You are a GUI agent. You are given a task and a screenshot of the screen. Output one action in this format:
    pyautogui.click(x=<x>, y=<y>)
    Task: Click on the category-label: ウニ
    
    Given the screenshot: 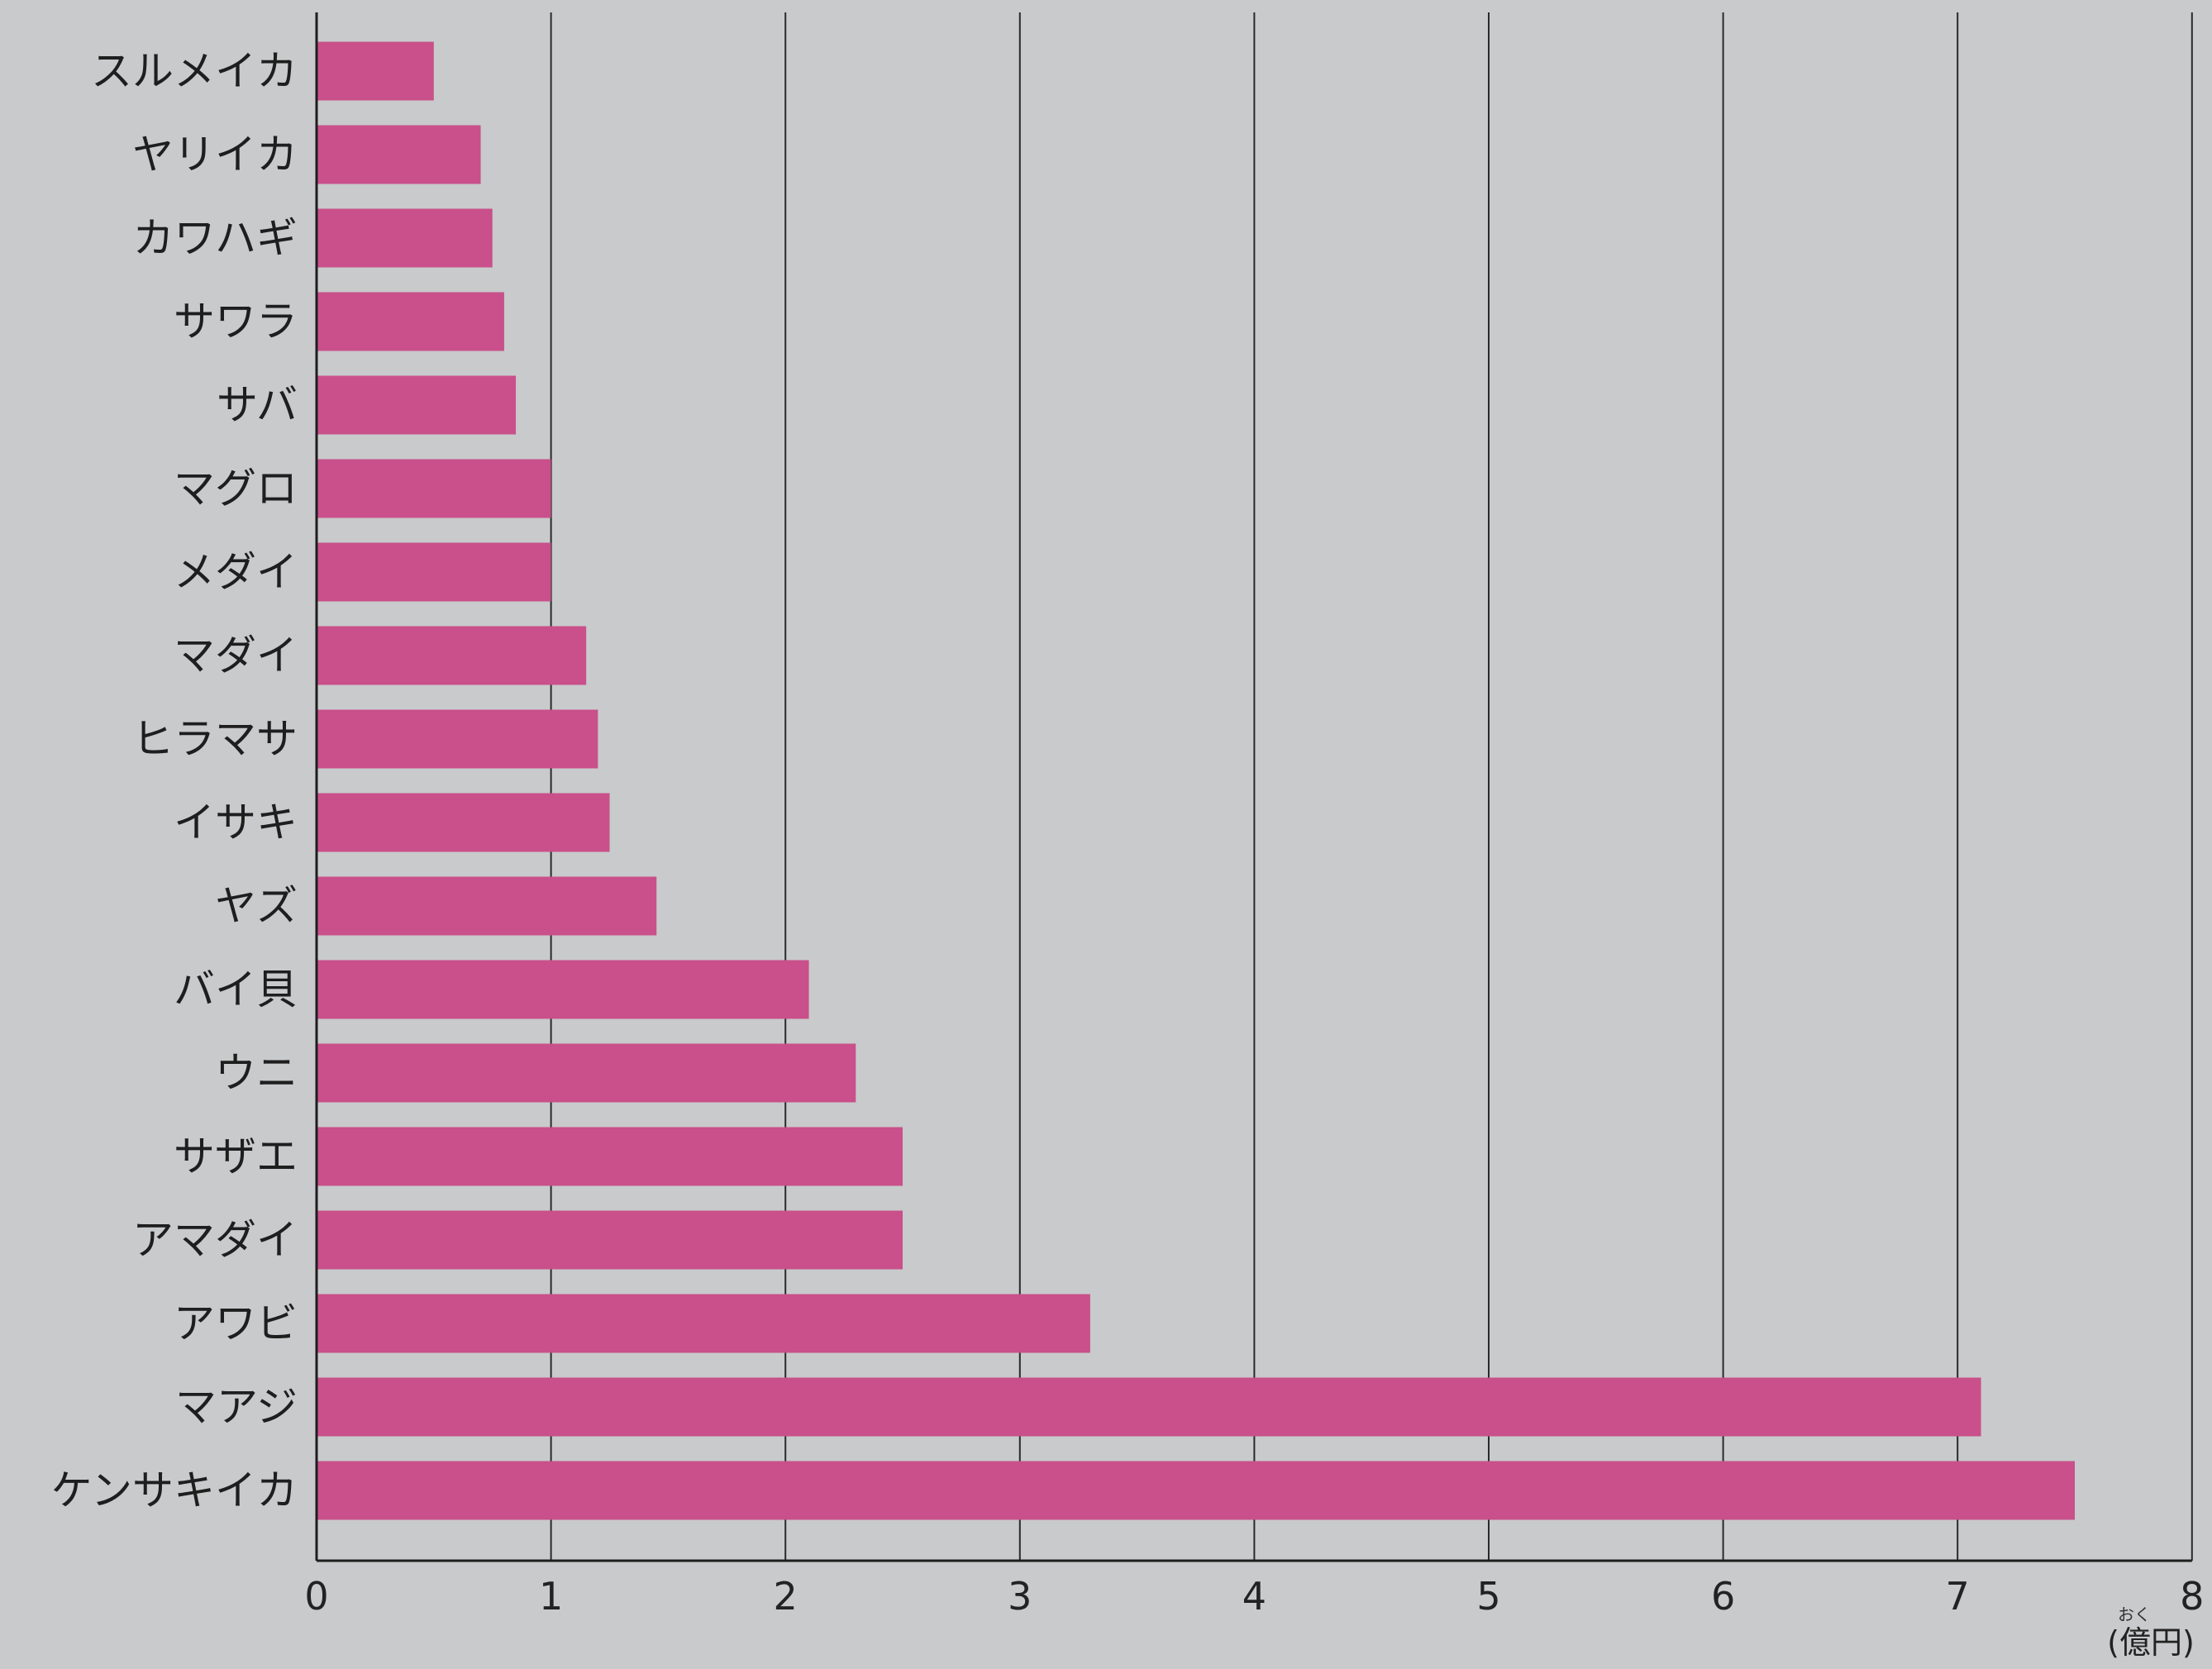 What is the action you would take?
    pyautogui.click(x=256, y=1073)
    